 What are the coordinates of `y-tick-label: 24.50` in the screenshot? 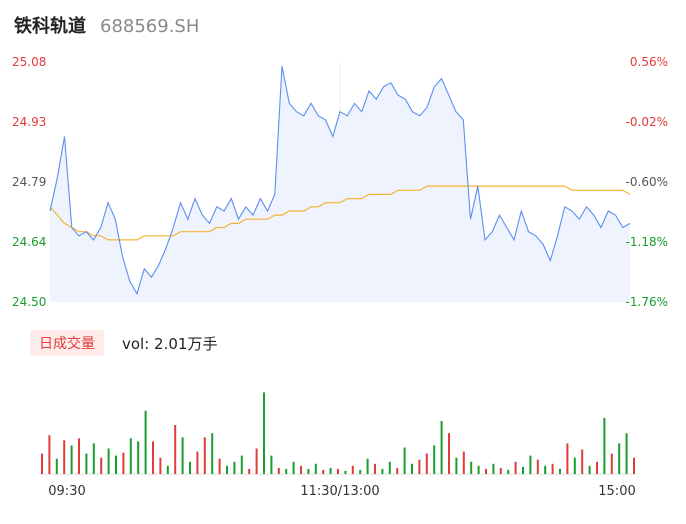 It's located at (29, 302).